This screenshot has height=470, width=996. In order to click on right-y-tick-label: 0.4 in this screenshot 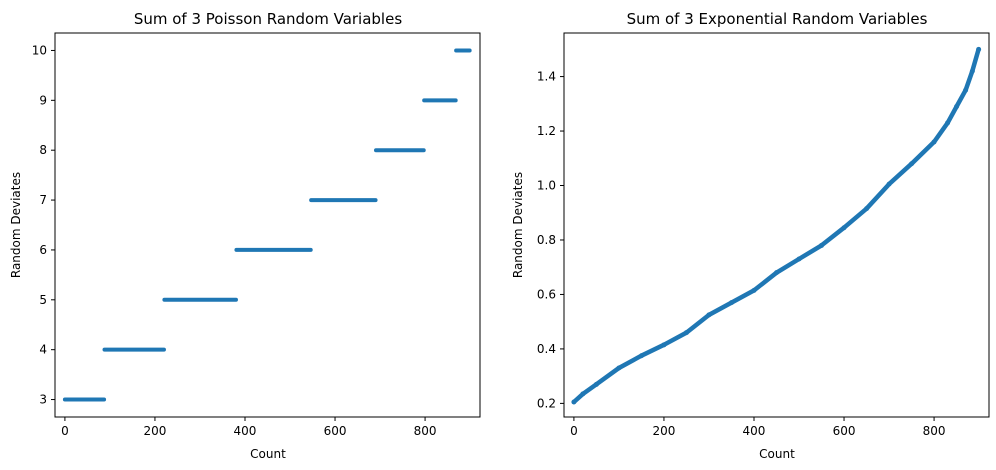, I will do `click(546, 349)`.